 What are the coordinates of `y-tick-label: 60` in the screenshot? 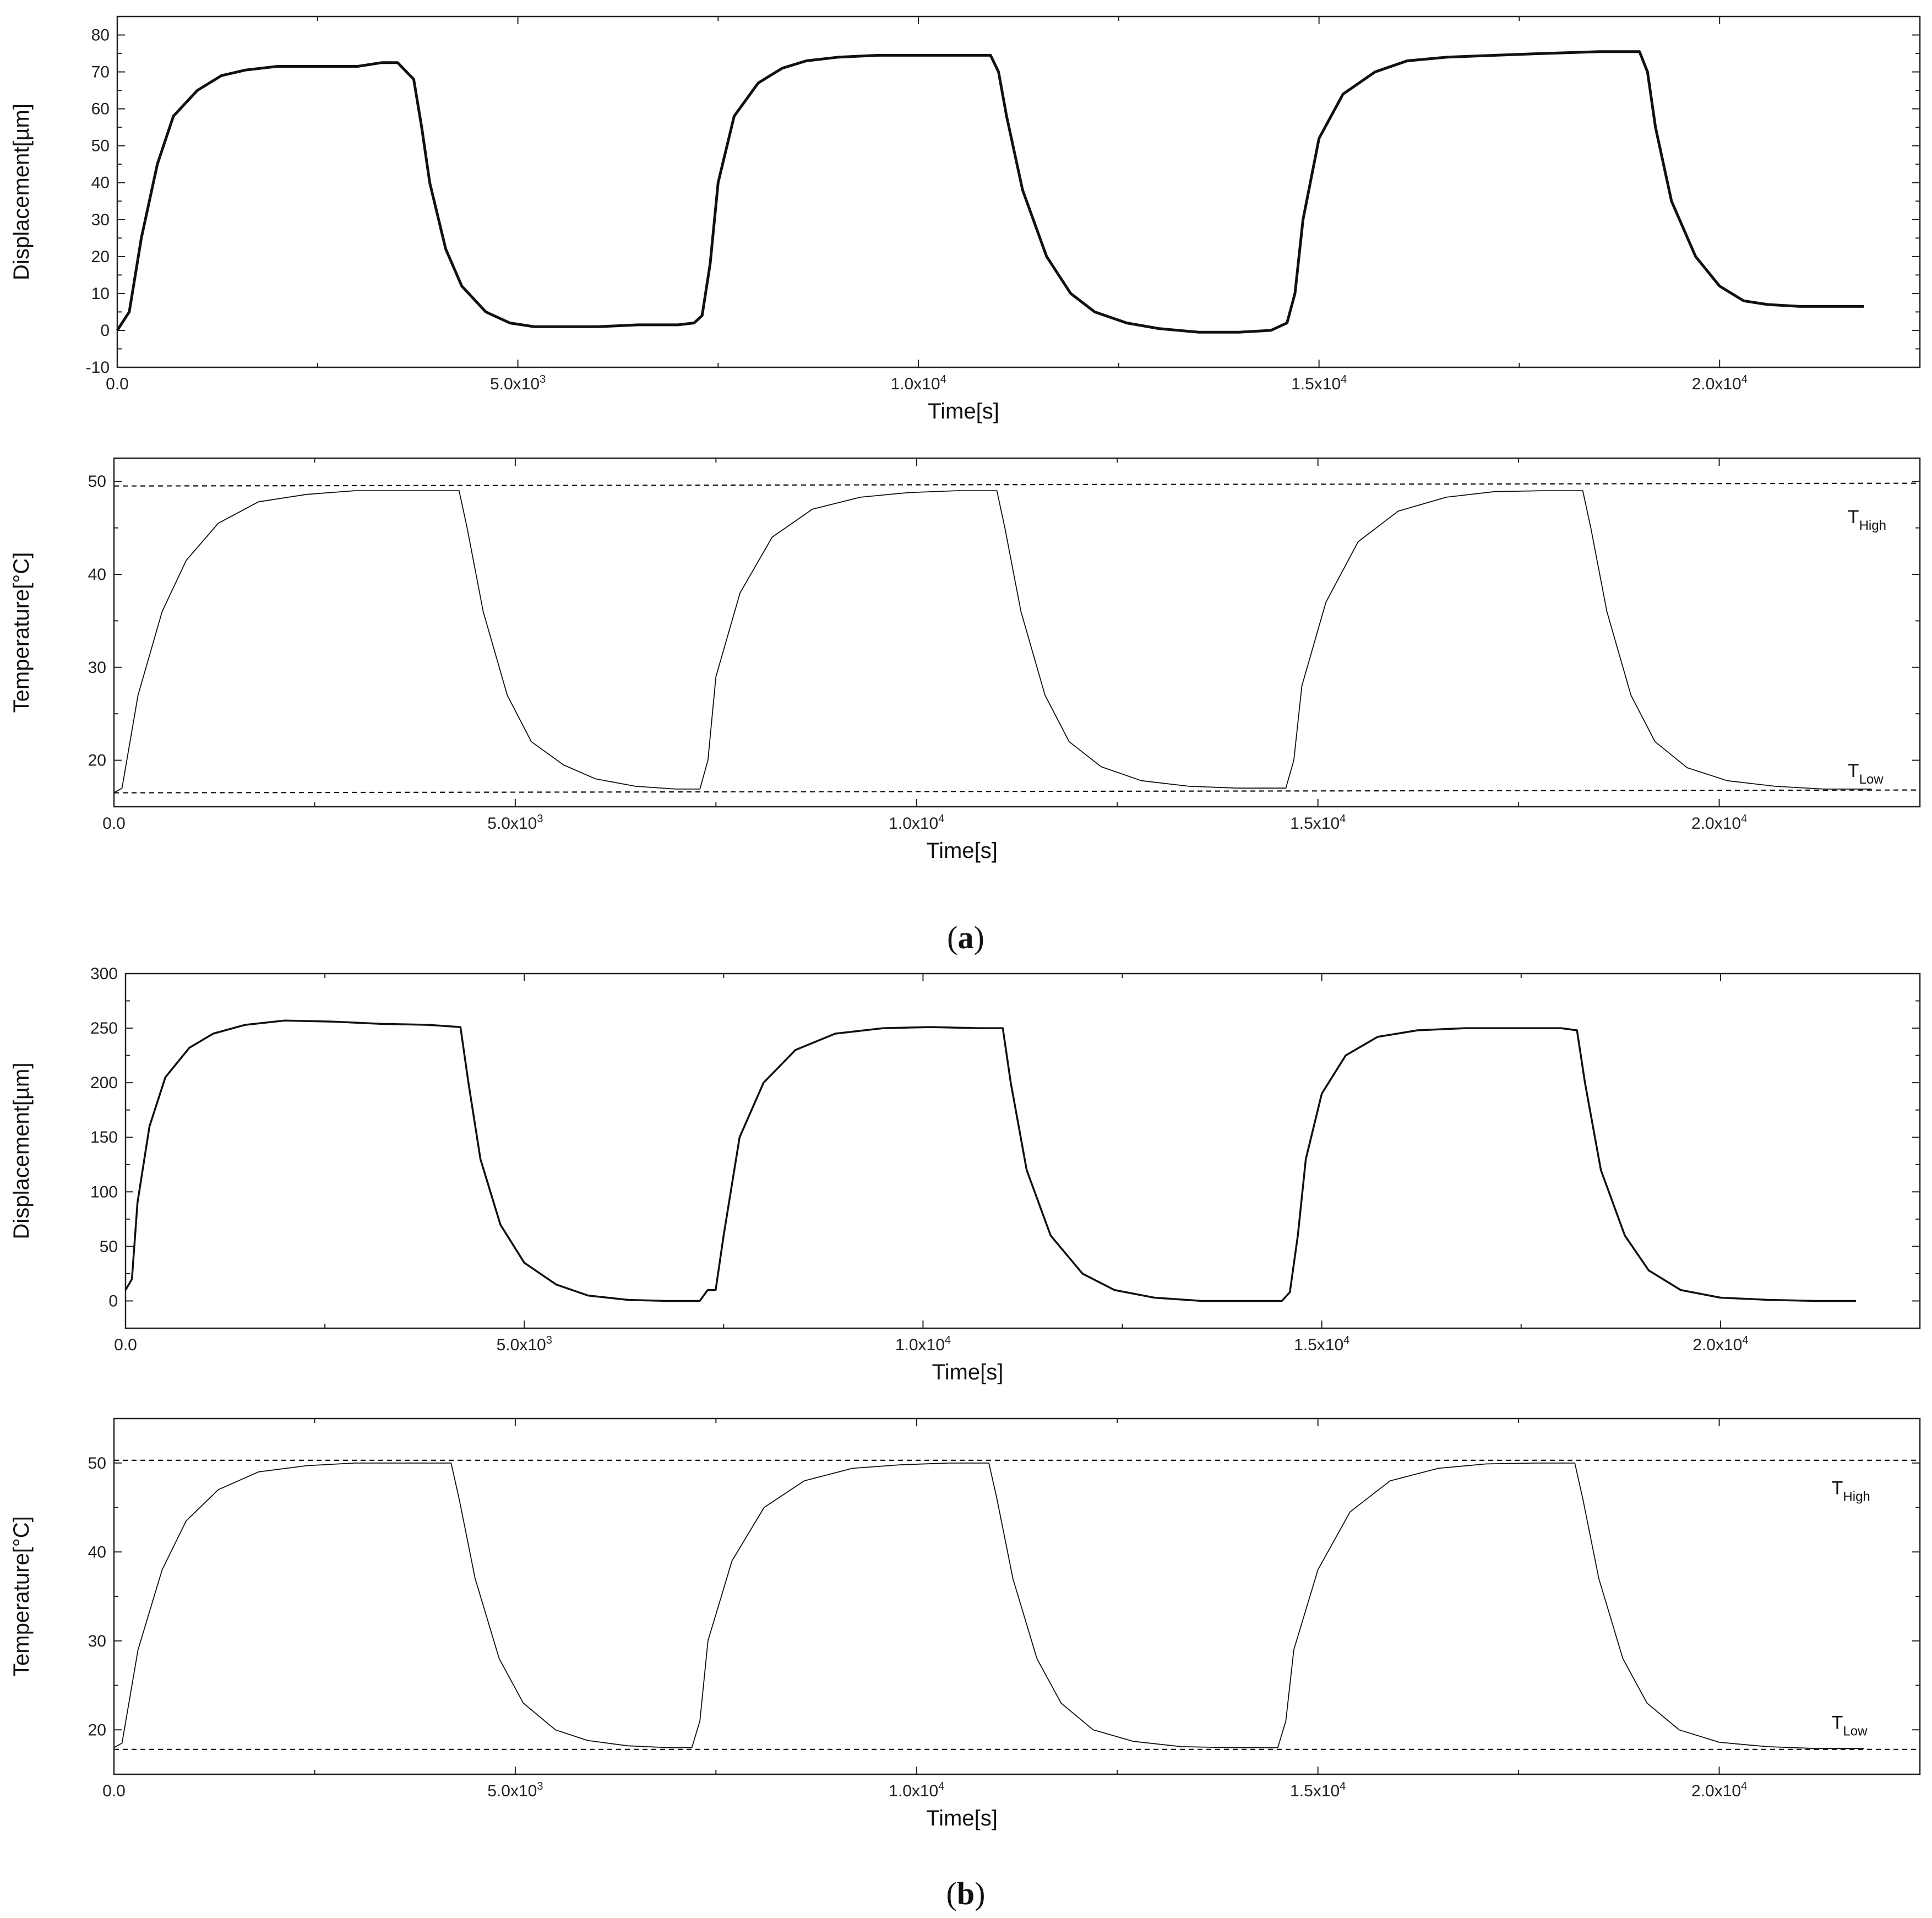 It's located at (101, 109).